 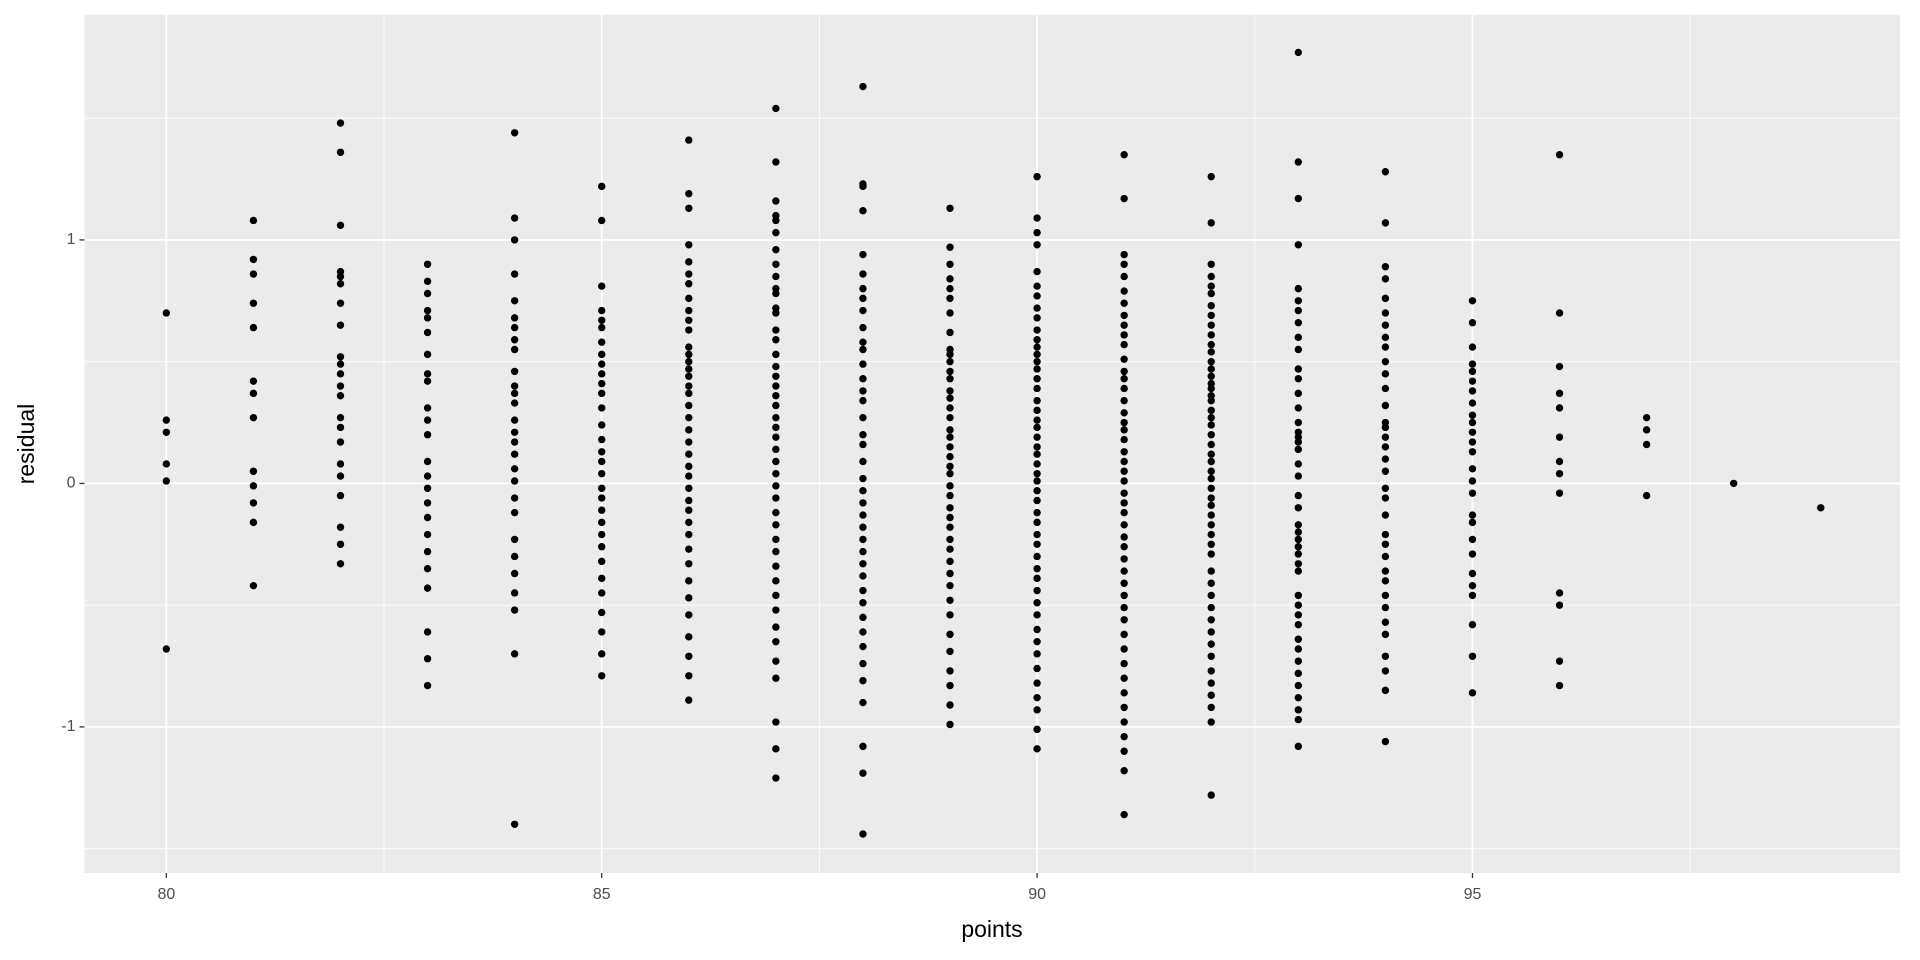 I want to click on x-tick-label: 90, so click(x=1037, y=894).